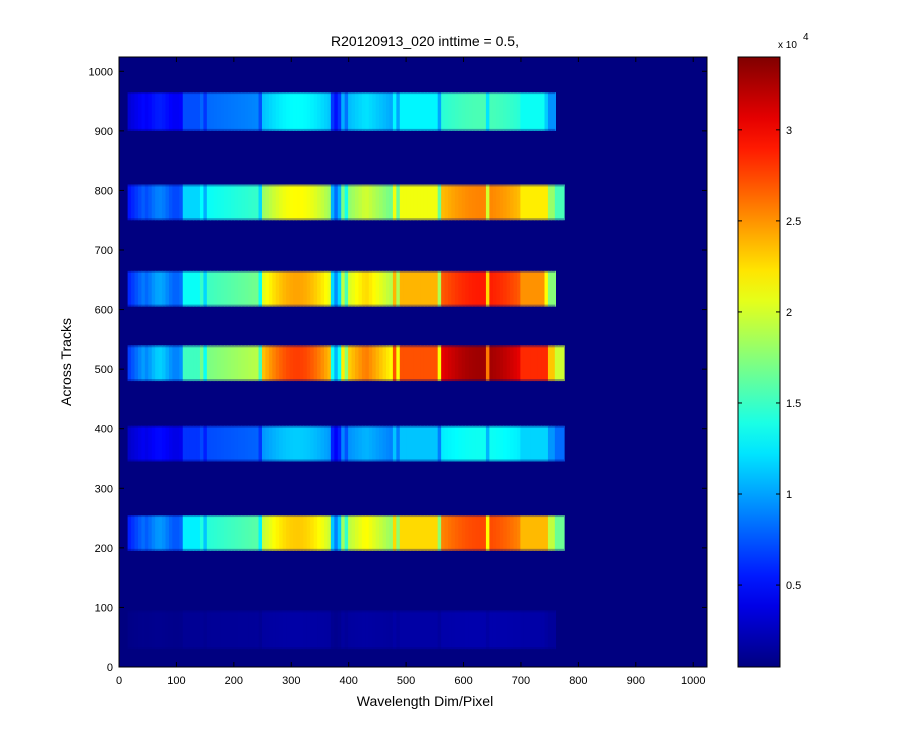  I want to click on y-tick-label: 700, so click(104, 251).